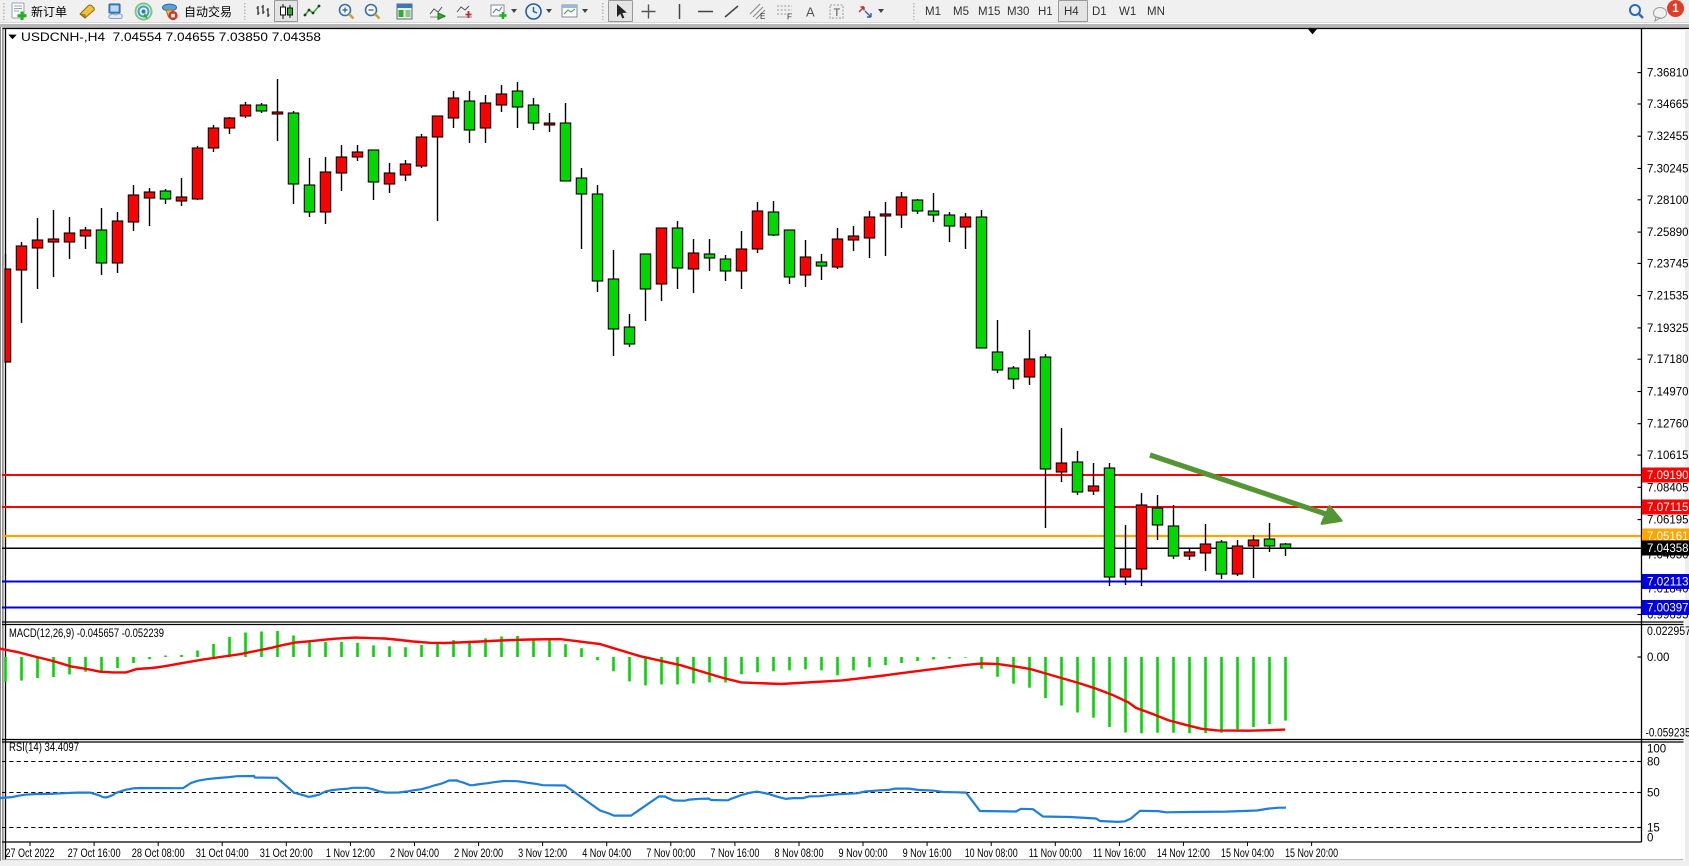 Image resolution: width=1689 pixels, height=866 pixels. I want to click on svg-text: 15 Nov 04:00, so click(1247, 854).